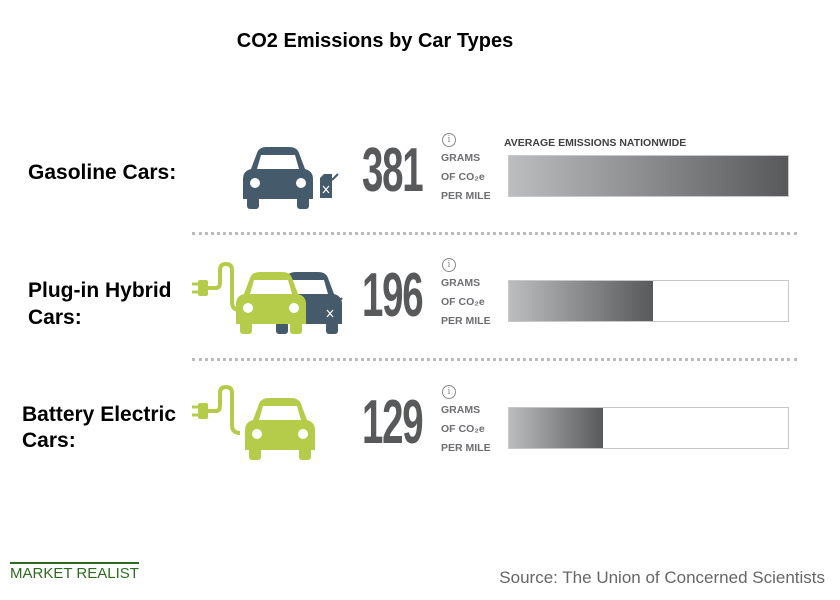 The image size is (840, 600). I want to click on category-label: Gasoline Cars:, so click(102, 172).